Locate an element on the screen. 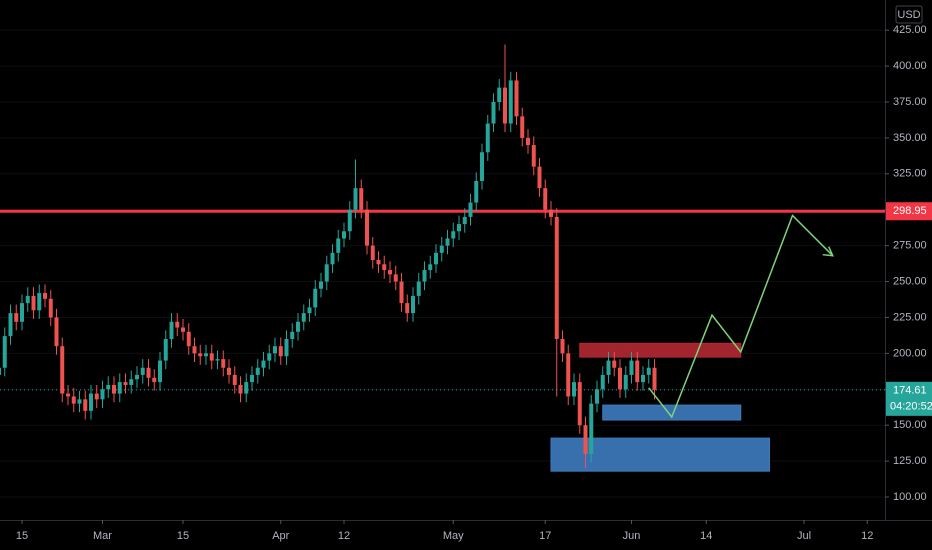 This screenshot has width=932, height=550. countdown: 04:20:52 is located at coordinates (911, 407).